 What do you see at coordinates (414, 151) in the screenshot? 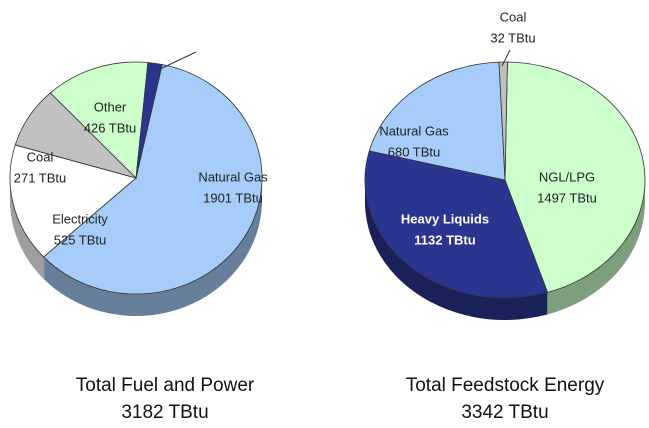
I see `slice-value-label: 680 TBtu` at bounding box center [414, 151].